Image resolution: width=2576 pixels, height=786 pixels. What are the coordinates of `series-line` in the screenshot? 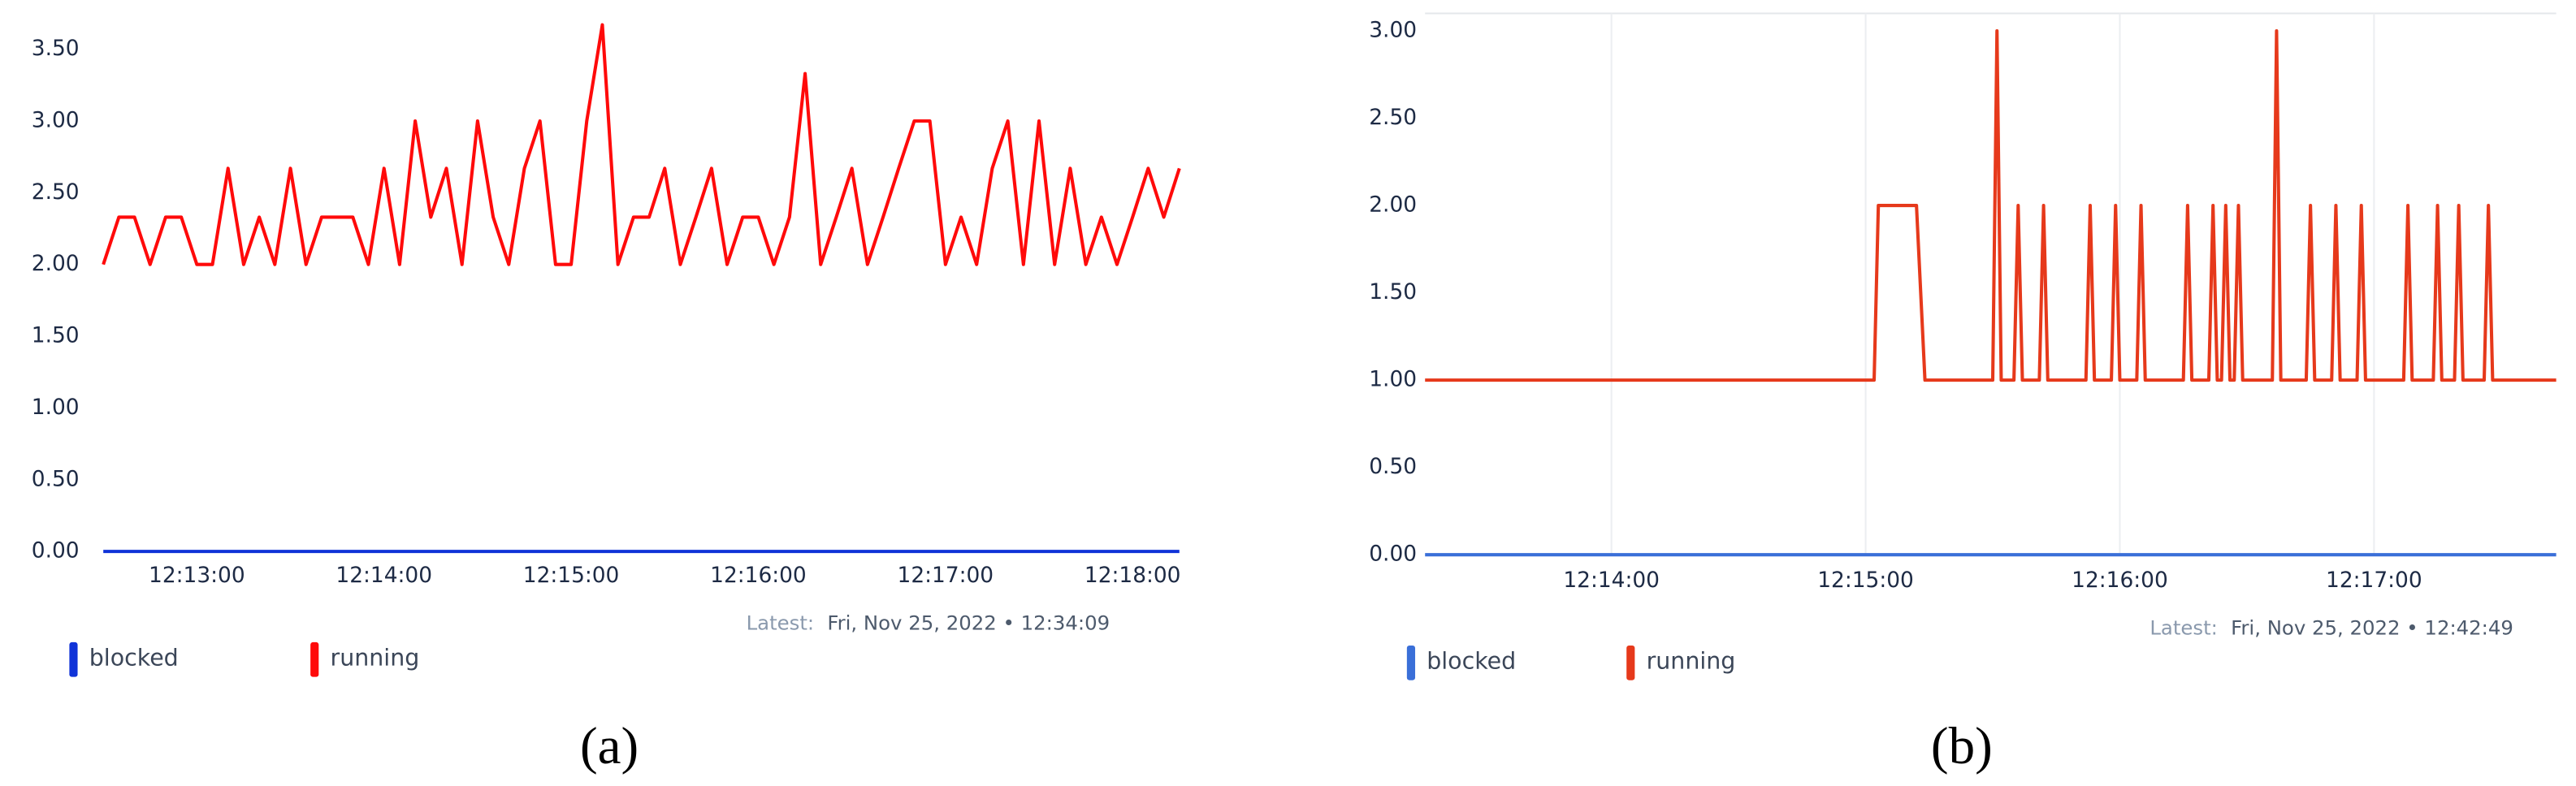 It's located at (642, 144).